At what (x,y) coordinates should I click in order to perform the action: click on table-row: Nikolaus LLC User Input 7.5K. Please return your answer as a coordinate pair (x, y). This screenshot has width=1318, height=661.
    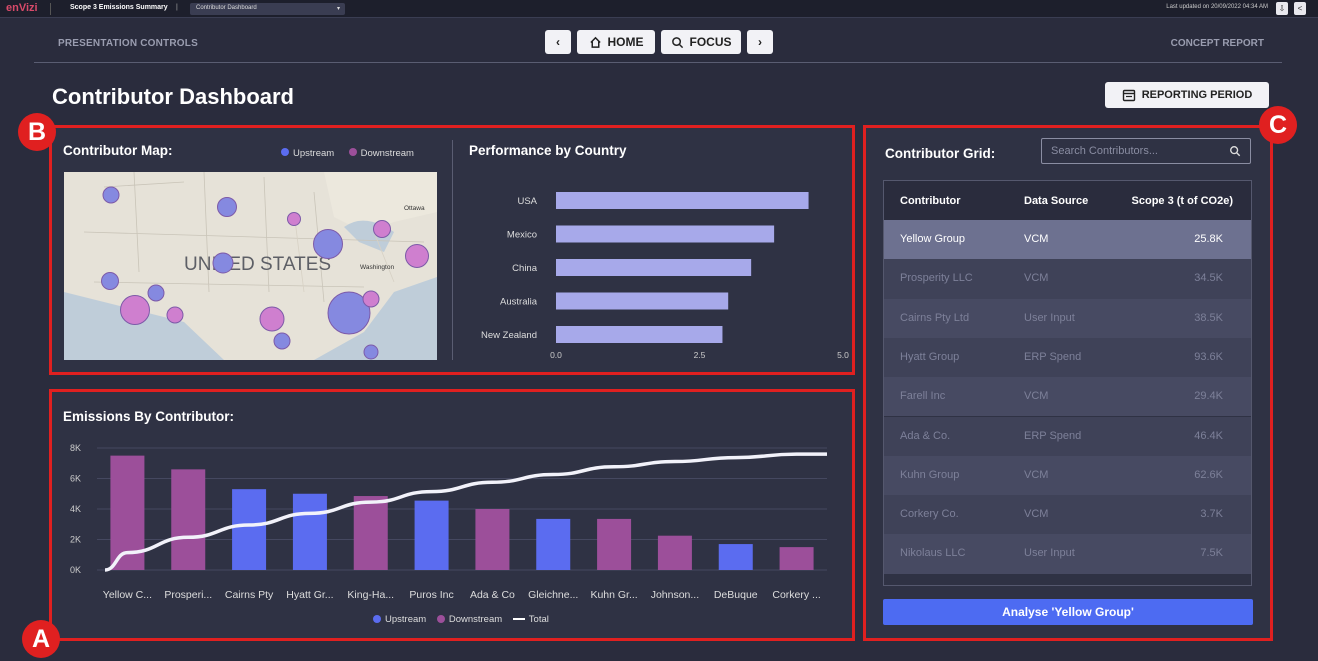
    Looking at the image, I should click on (1067, 554).